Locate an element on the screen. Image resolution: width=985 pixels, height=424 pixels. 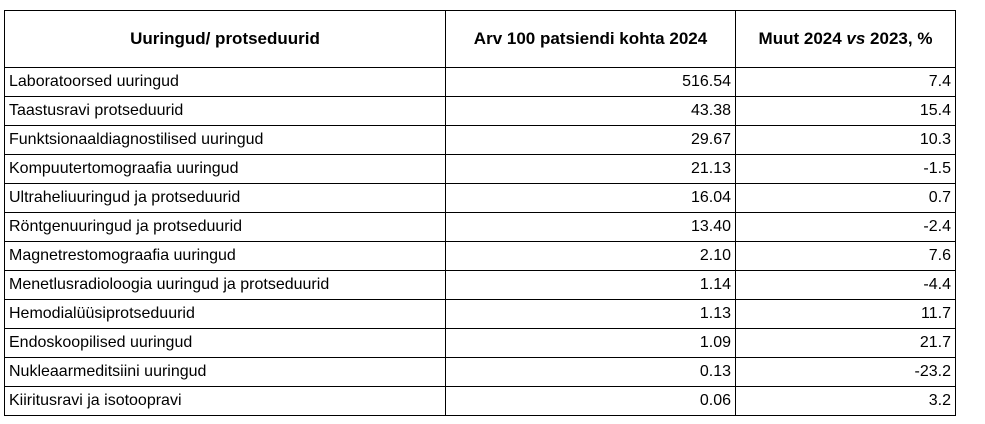
row-per-100: 43.38 is located at coordinates (590, 111).